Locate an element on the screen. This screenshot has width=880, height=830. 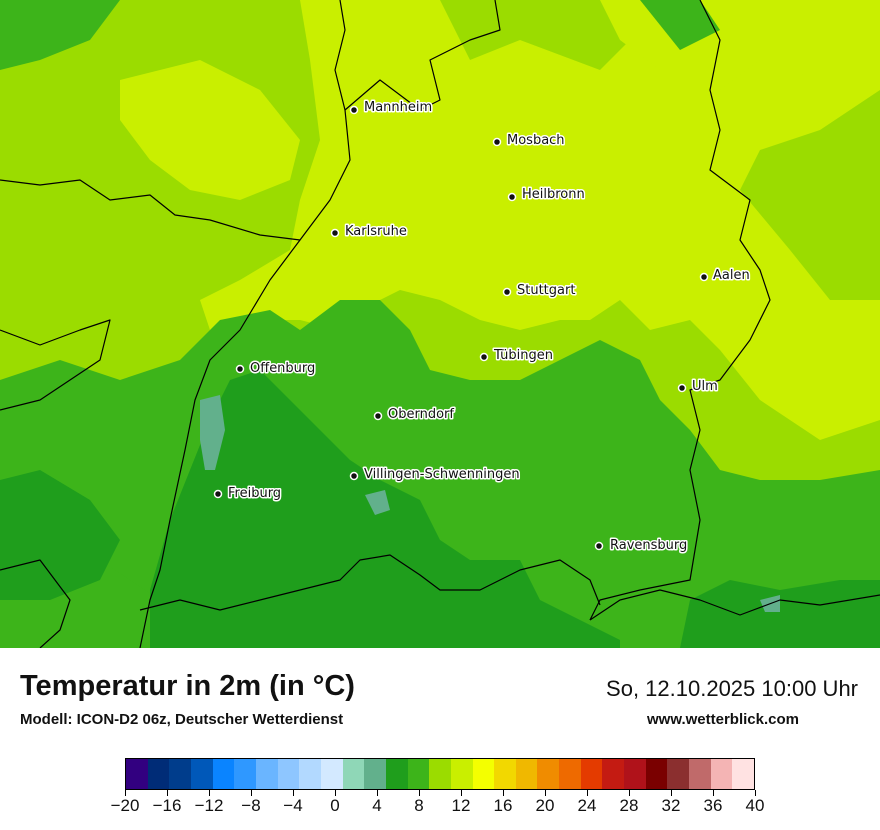
city-tuebingen: Tübingen is located at coordinates (517, 356).